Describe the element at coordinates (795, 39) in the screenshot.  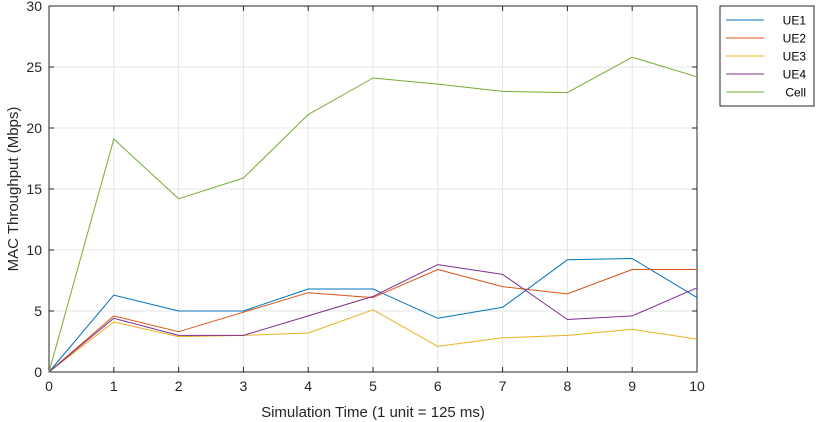
I see `legend-label-ue2: UE2` at that location.